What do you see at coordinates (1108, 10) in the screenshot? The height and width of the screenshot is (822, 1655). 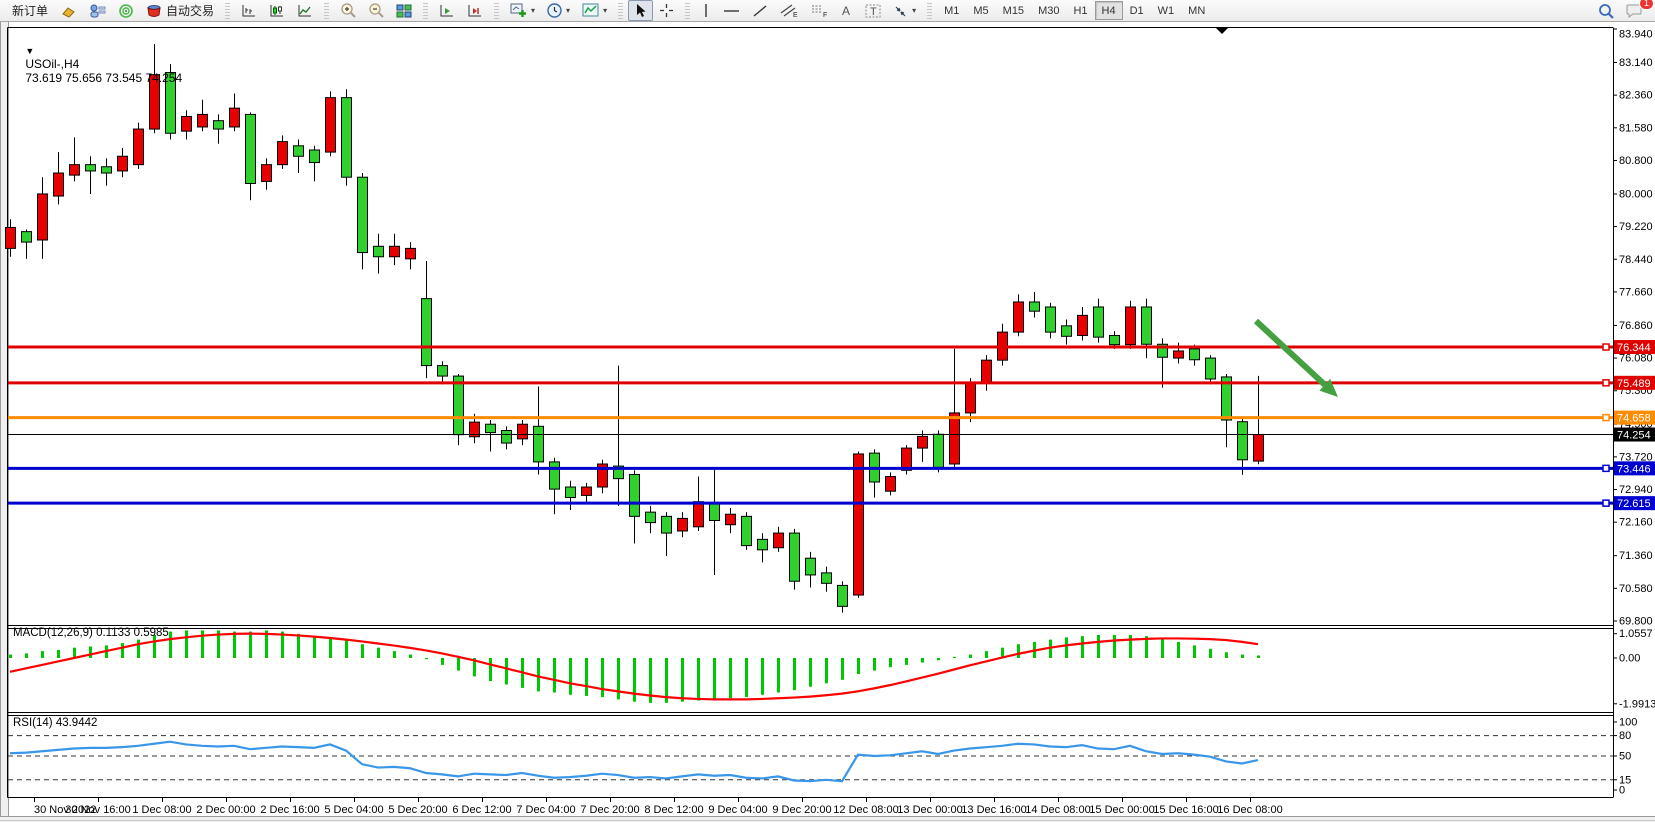 I see `tf-button-H4: H4` at bounding box center [1108, 10].